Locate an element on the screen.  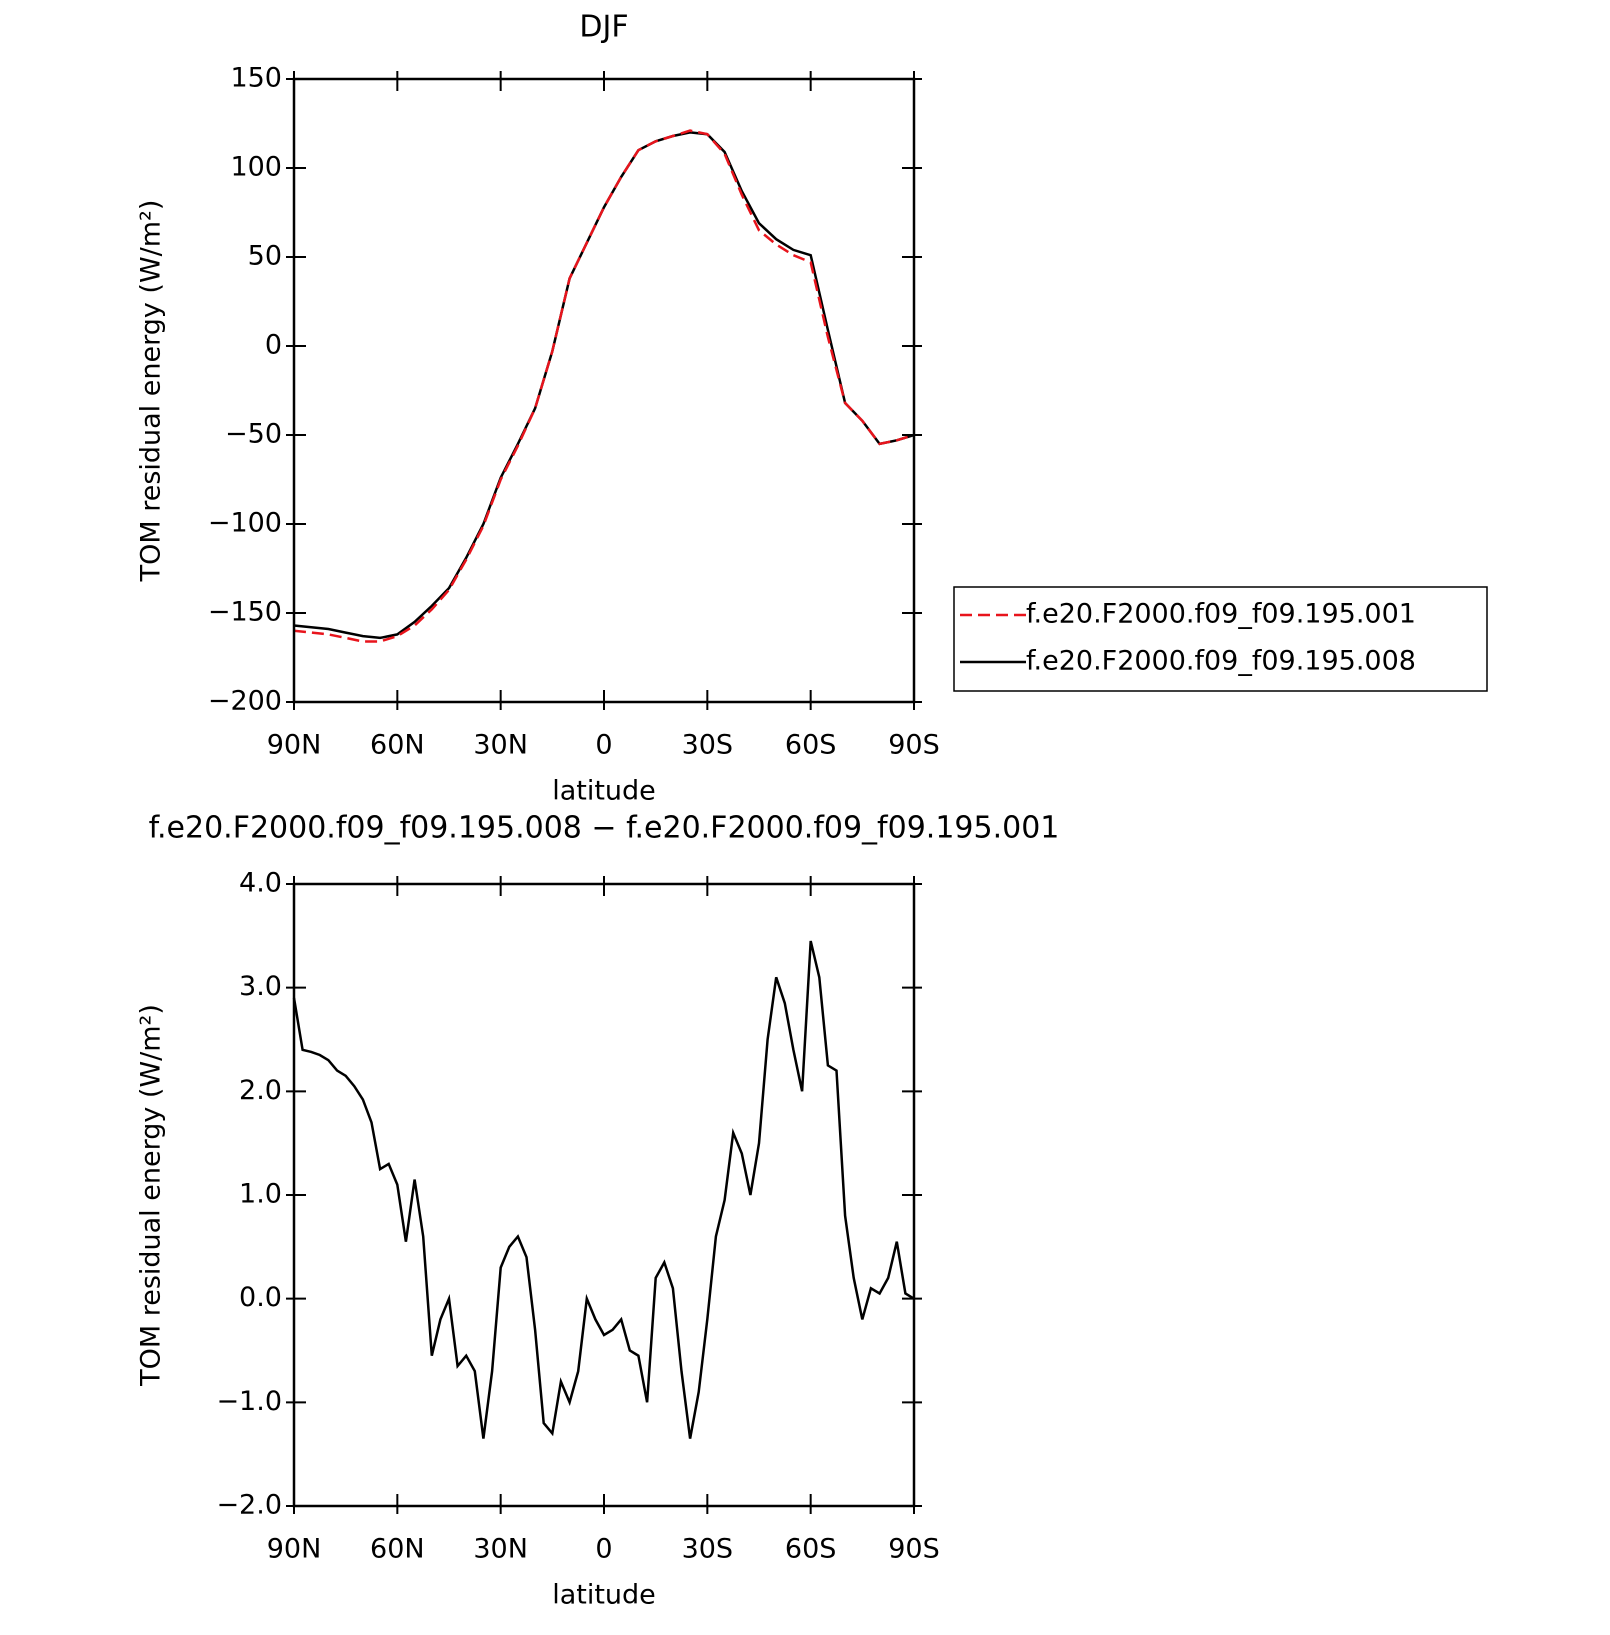
chart-title: DJF is located at coordinates (603, 27).